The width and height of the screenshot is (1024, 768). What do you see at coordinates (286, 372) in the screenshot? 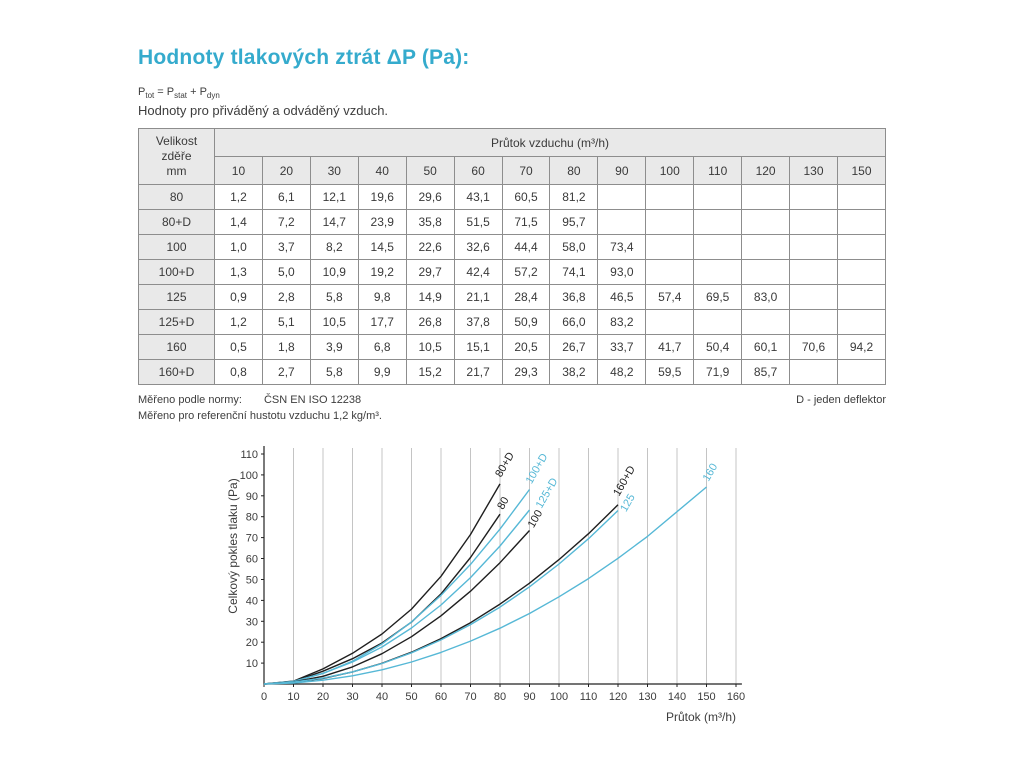
I see `table-cell: 2,7` at bounding box center [286, 372].